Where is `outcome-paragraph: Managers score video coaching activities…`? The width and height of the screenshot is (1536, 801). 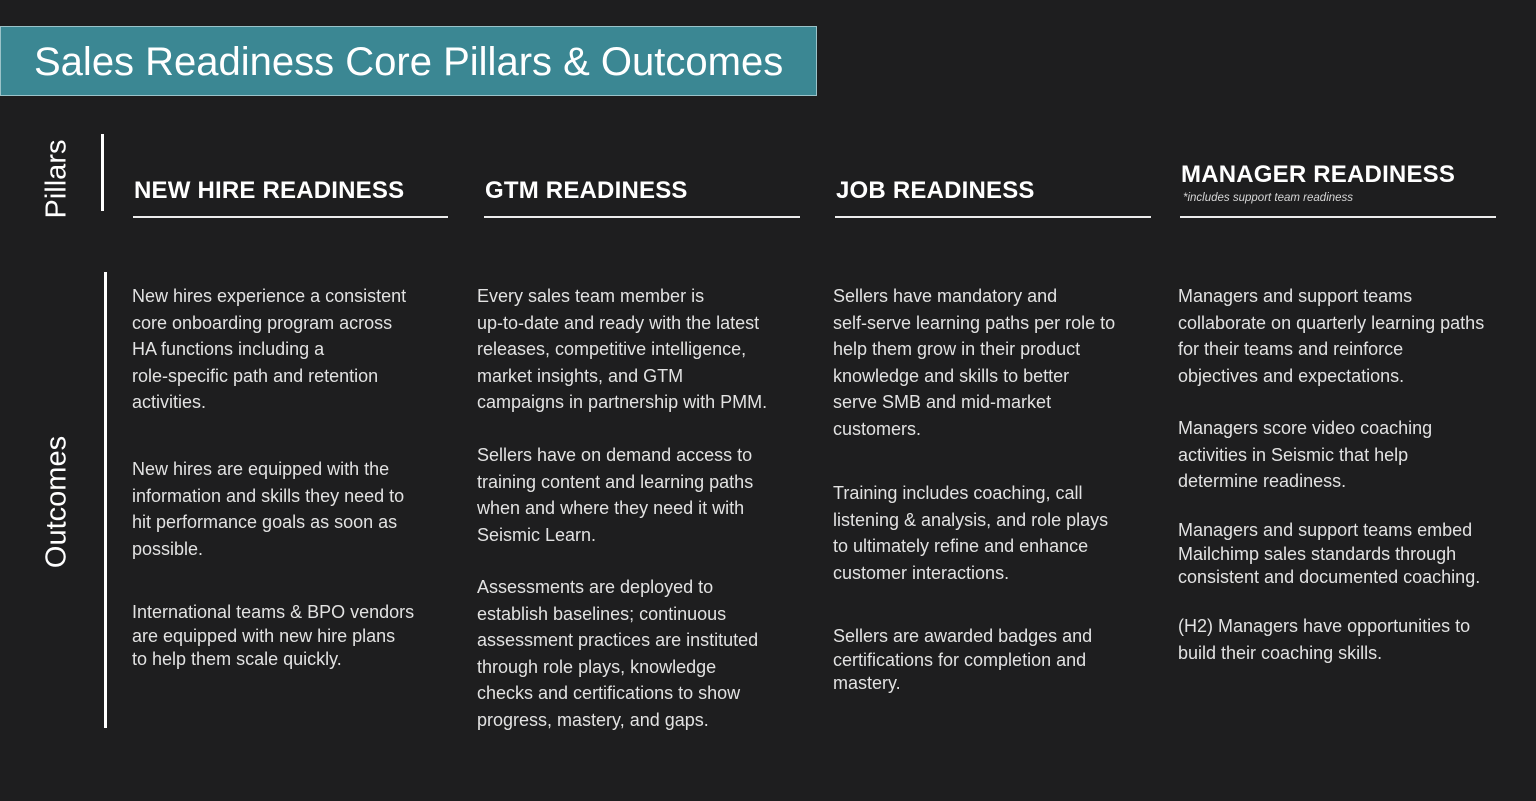 outcome-paragraph: Managers score video coaching activities… is located at coordinates (1305, 454).